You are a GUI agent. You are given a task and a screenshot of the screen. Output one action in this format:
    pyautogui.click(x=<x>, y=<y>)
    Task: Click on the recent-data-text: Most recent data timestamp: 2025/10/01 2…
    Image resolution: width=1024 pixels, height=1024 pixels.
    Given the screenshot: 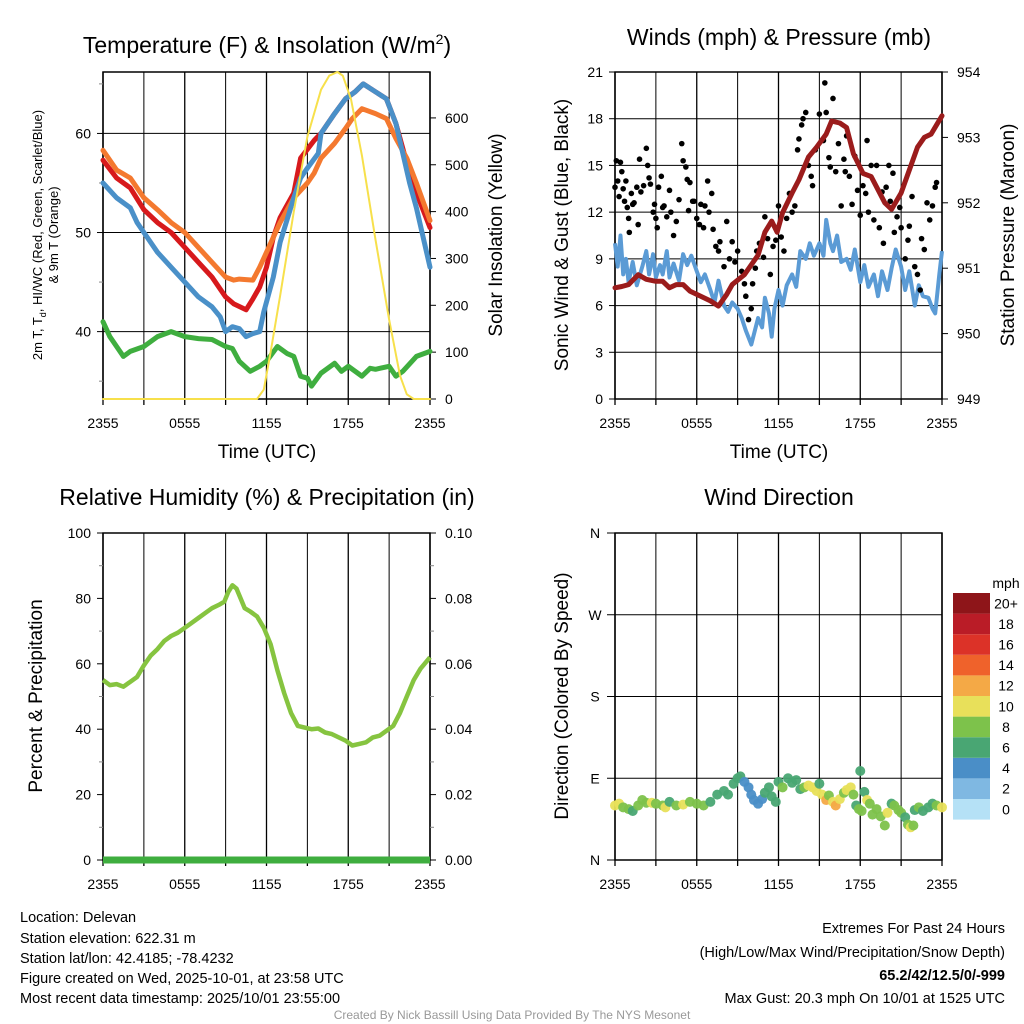 What is the action you would take?
    pyautogui.click(x=180, y=999)
    